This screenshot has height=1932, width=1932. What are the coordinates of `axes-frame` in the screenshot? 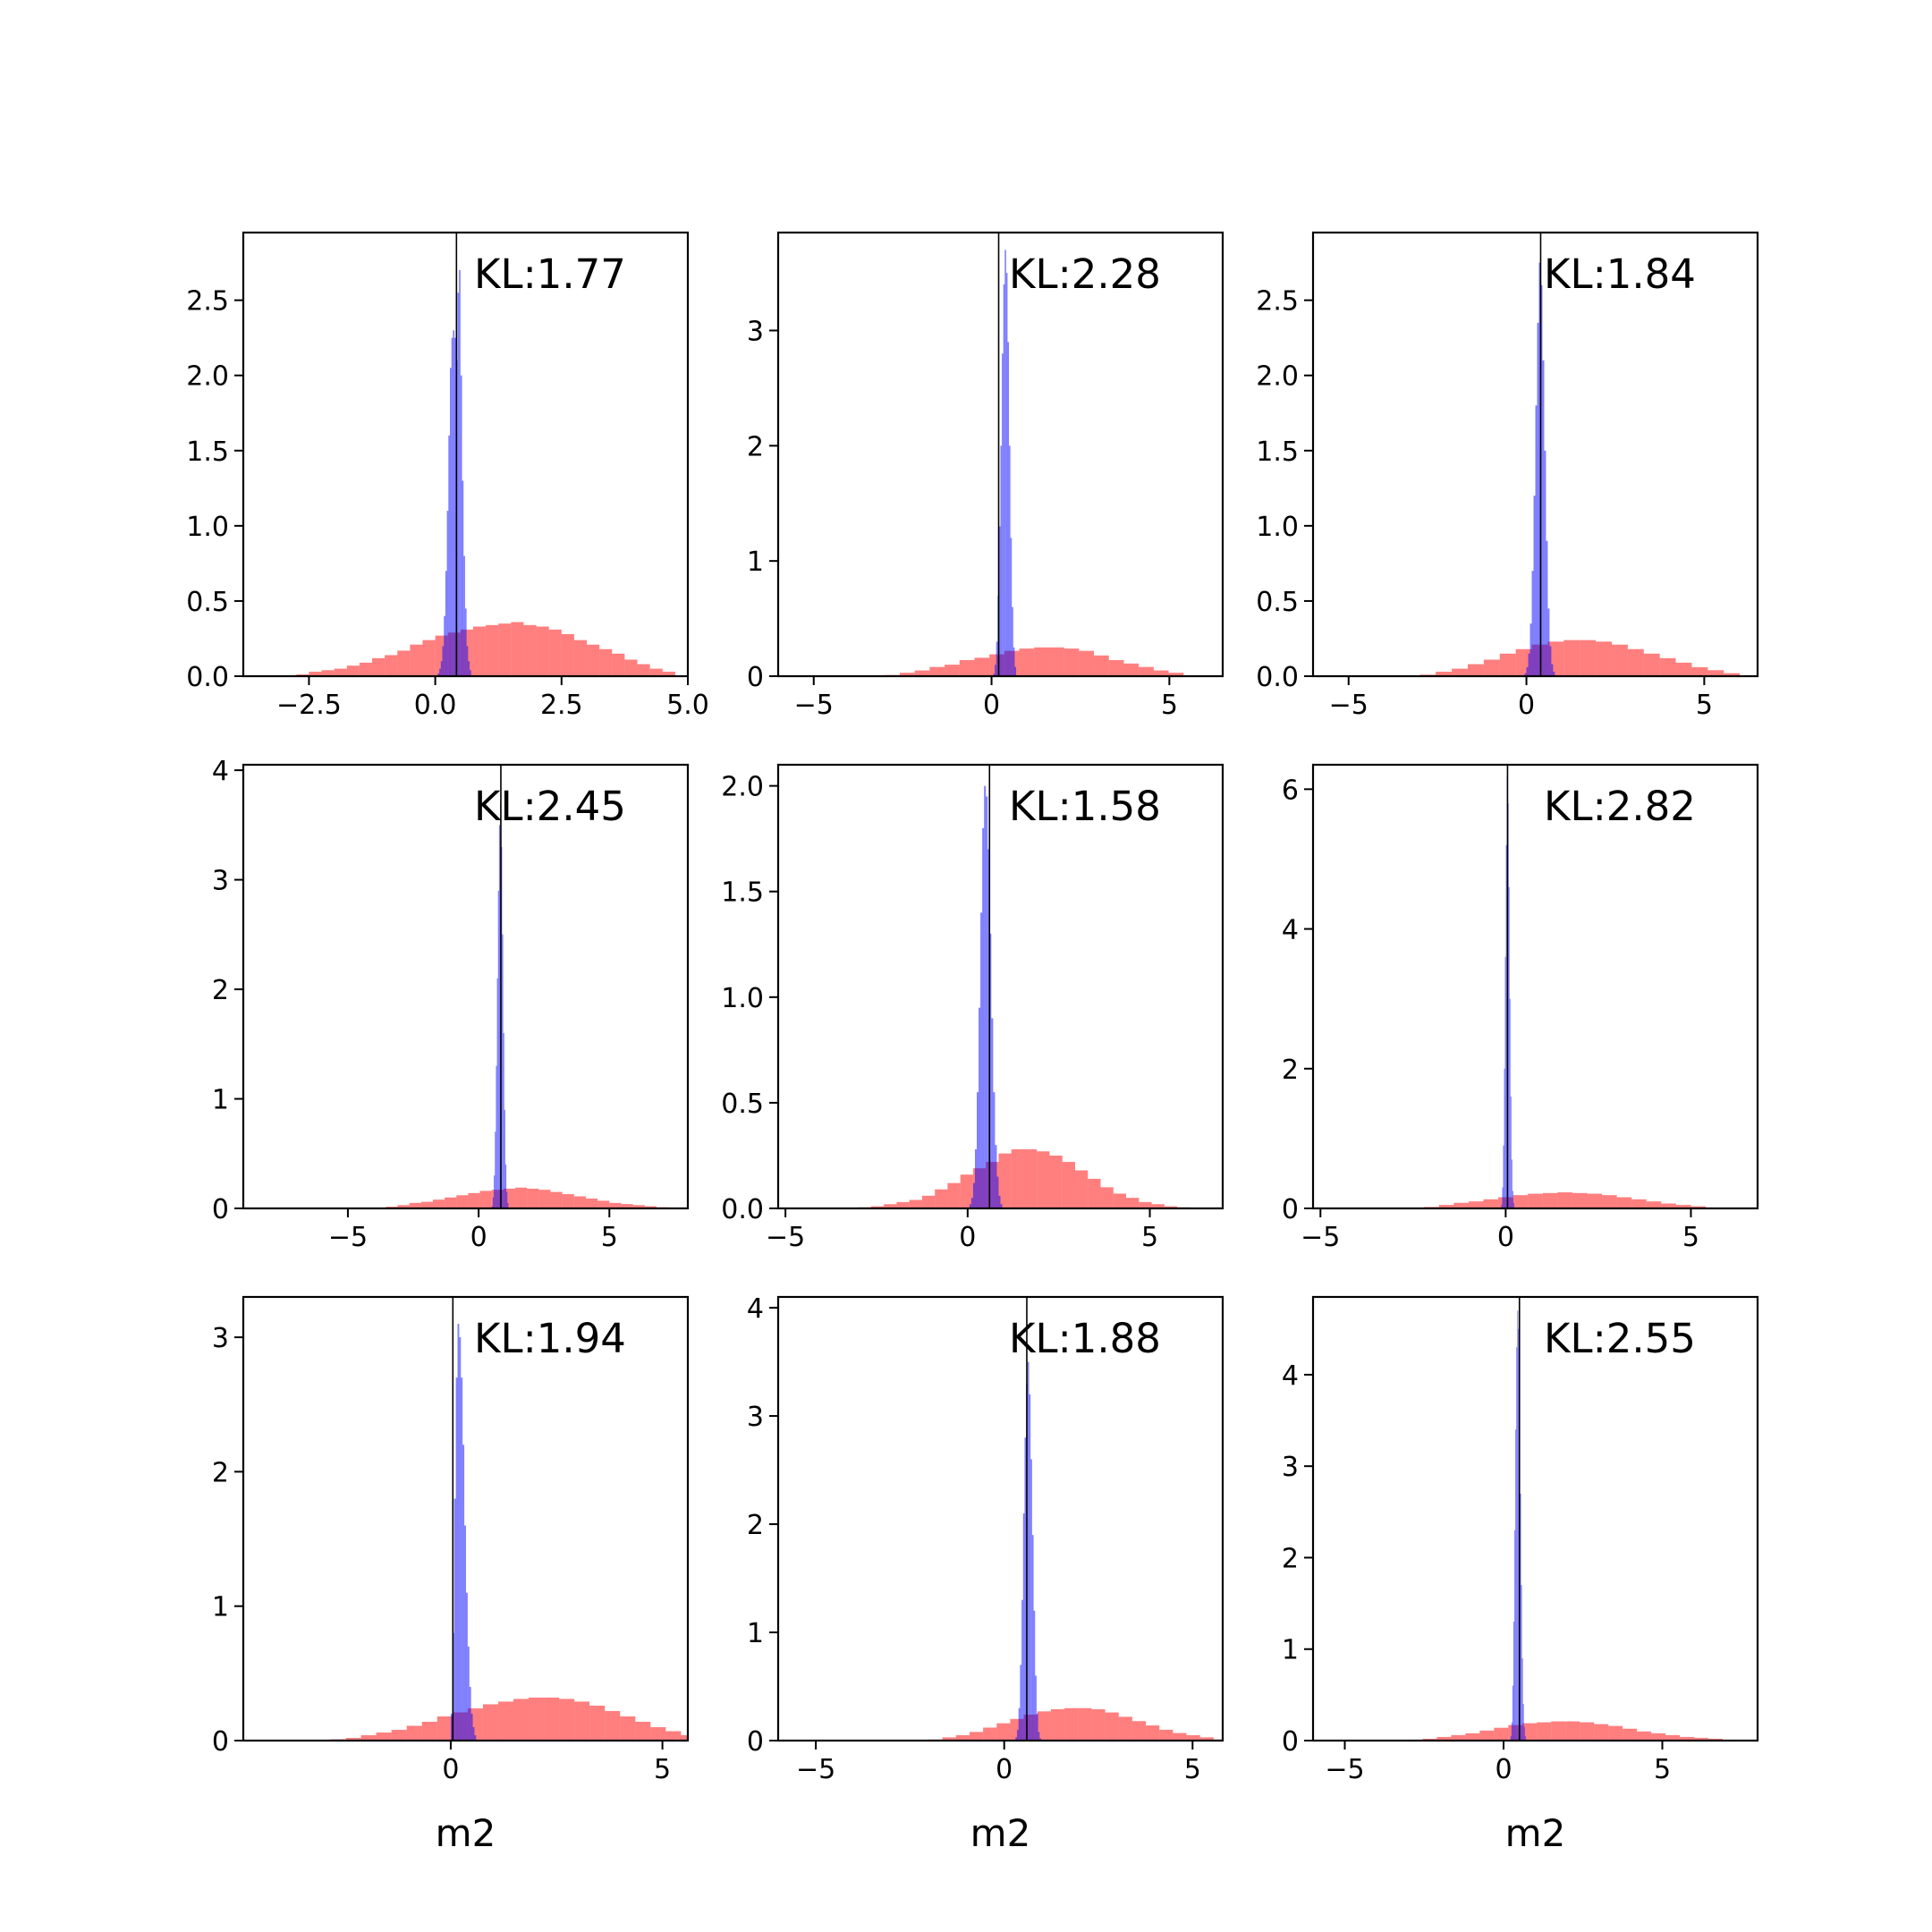 It's located at (466, 986).